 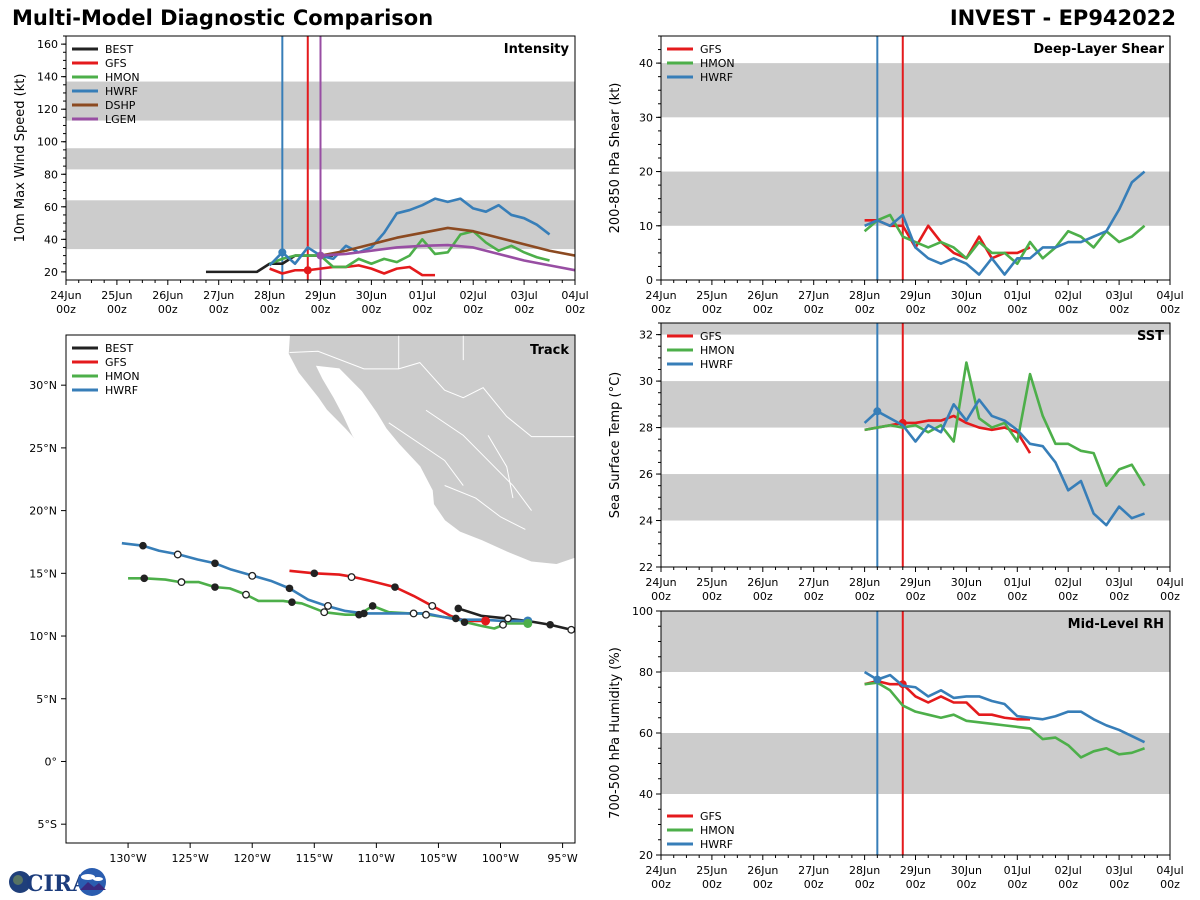 I want to click on y-tick-label: 22, so click(x=646, y=567).